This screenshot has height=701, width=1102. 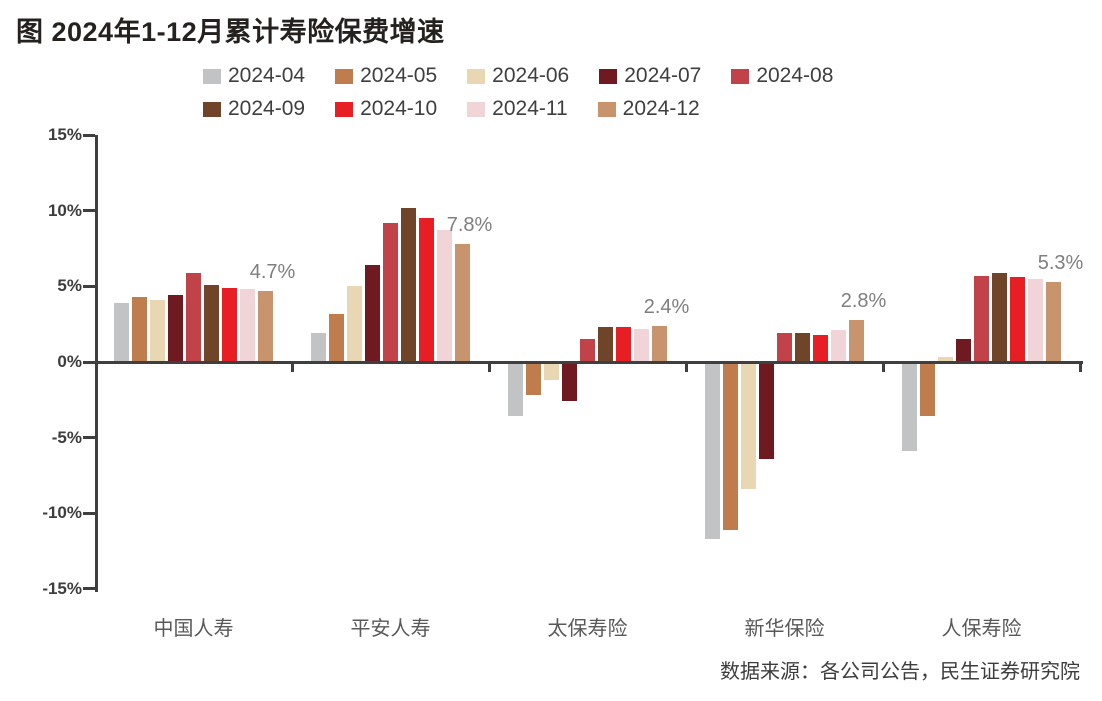 What do you see at coordinates (587, 629) in the screenshot?
I see `x-axis-category-label: 太保寿险` at bounding box center [587, 629].